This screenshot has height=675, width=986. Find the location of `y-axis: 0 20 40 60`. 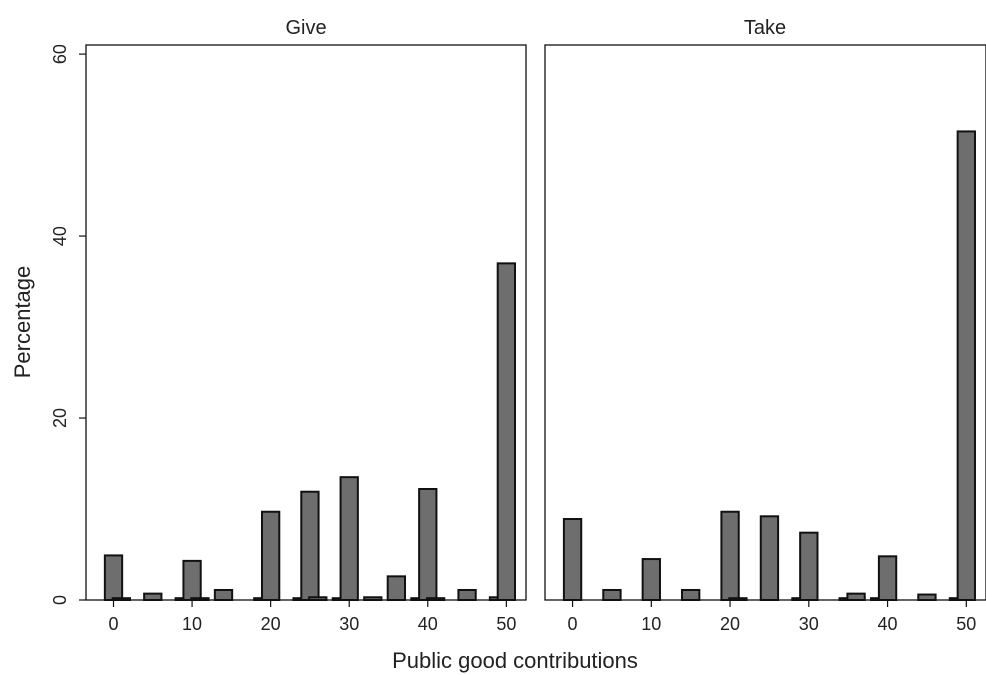

y-axis: 0 20 40 60 is located at coordinates (68, 324).